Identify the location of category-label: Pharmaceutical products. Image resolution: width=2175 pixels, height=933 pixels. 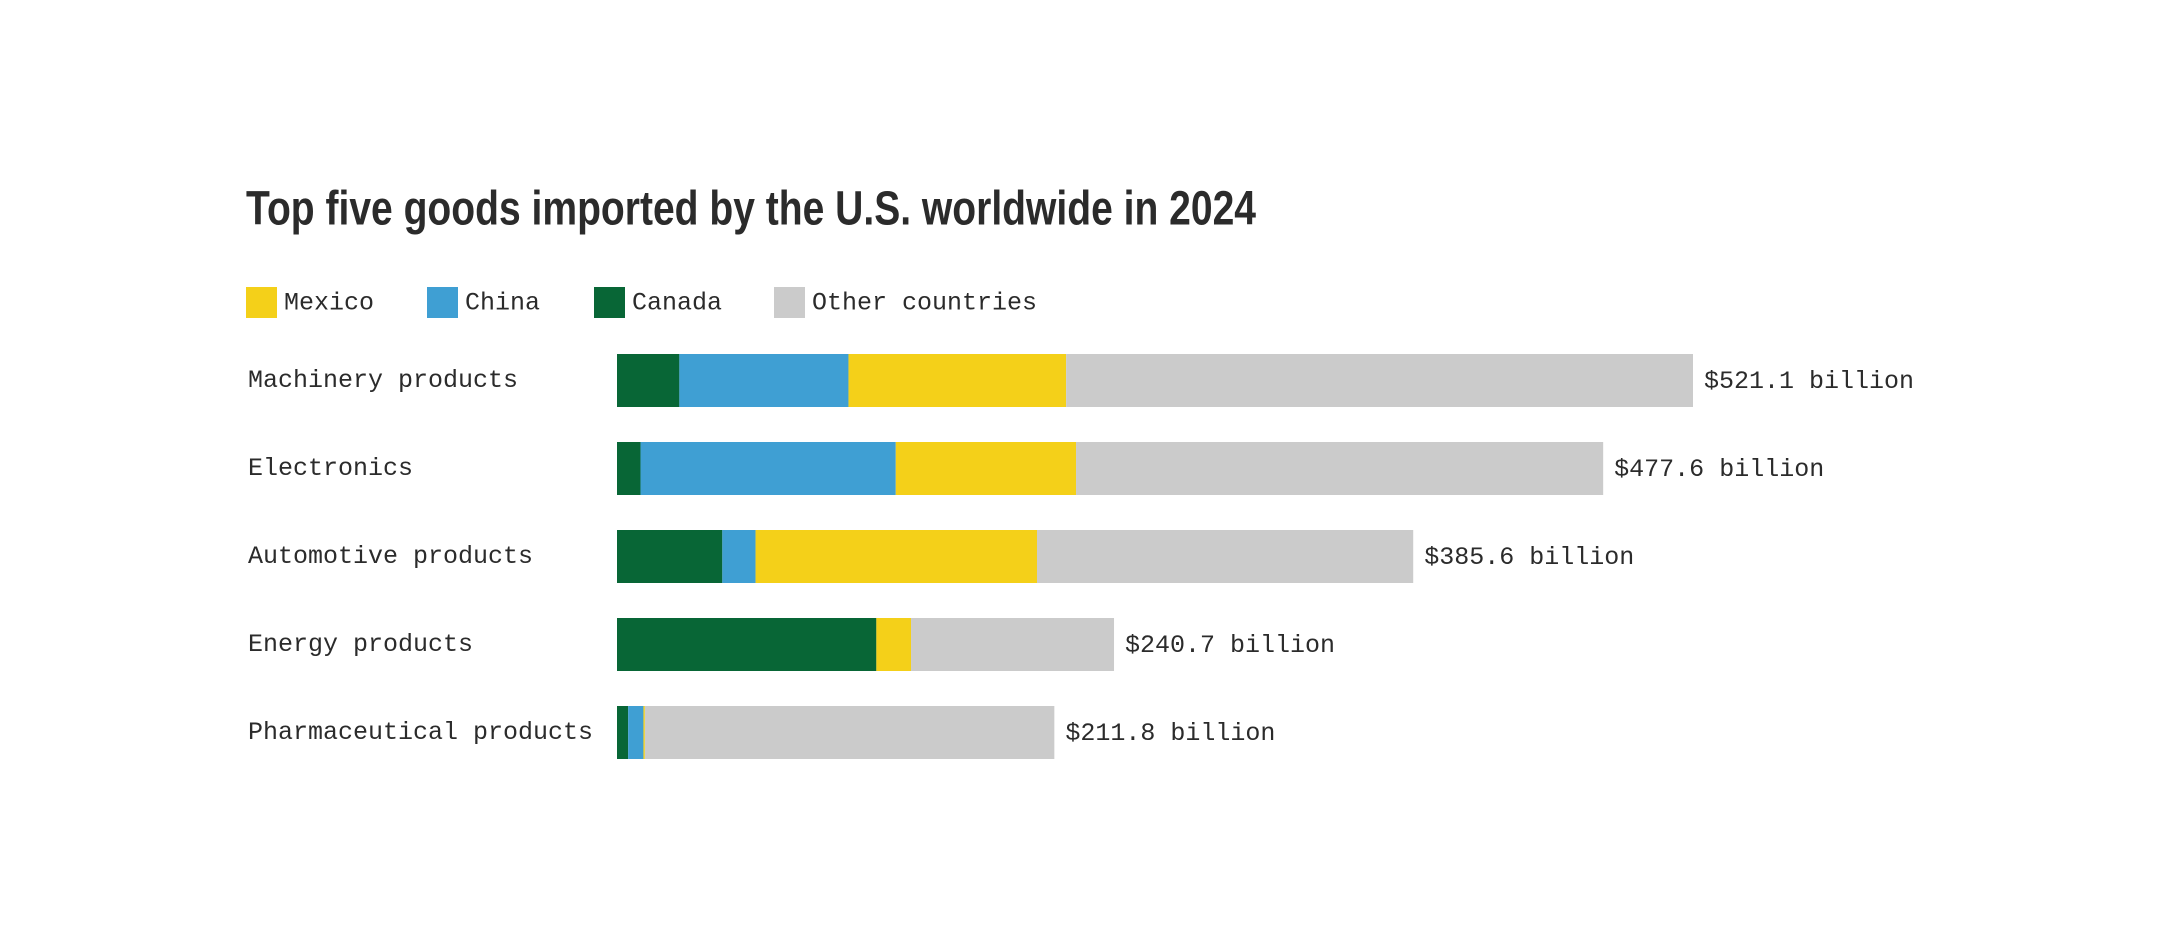
(420, 732).